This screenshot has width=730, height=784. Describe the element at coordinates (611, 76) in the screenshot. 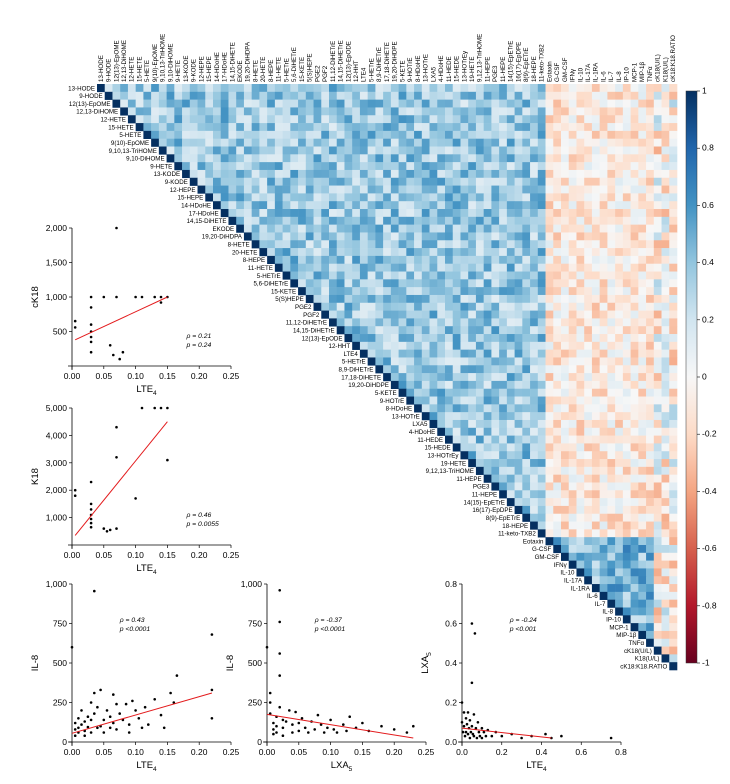

I see `column-label: IL-7` at that location.